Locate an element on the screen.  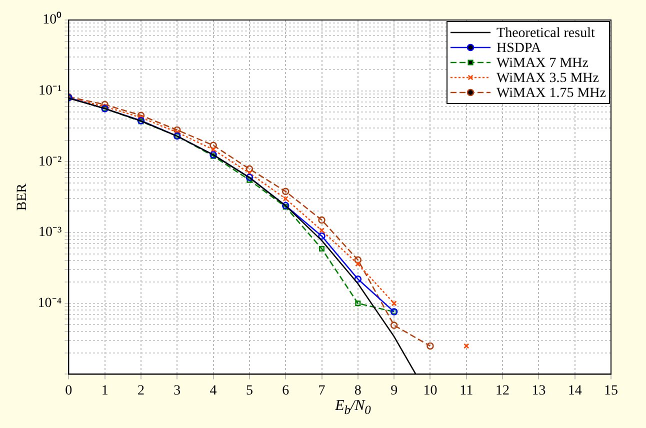
x-tick-label: 2 is located at coordinates (140, 390).